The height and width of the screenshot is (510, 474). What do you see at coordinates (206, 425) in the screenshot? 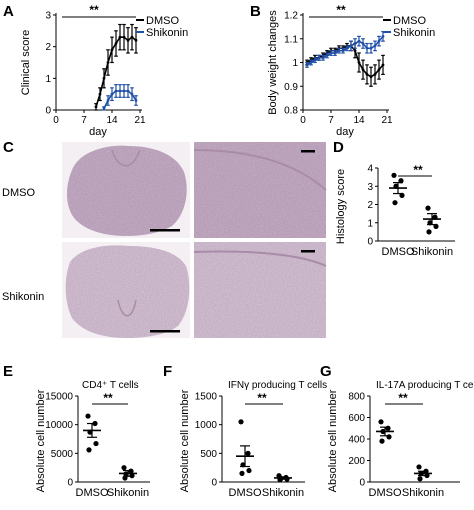
I see `y-tick-label: 1000` at bounding box center [206, 425].